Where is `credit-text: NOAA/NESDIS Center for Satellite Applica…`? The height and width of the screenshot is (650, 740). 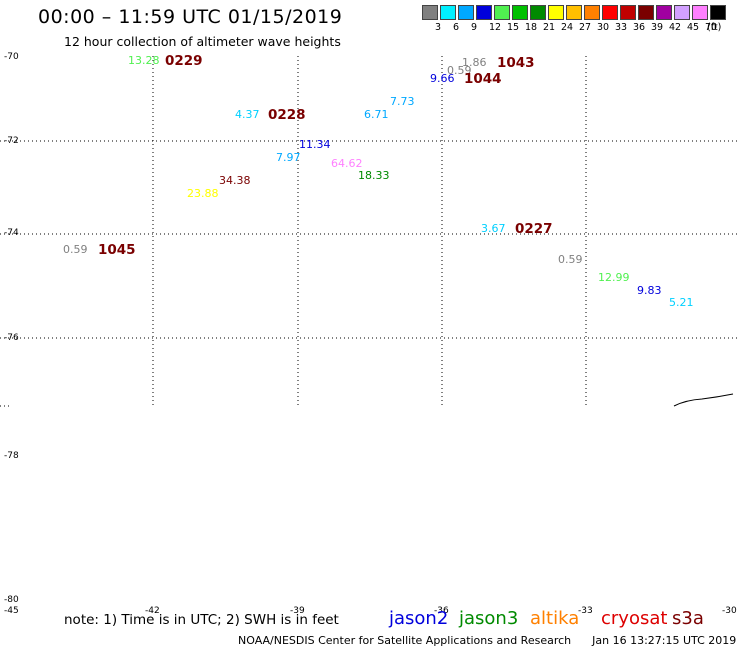
credit-text: NOAA/NESDIS Center for Satellite Applica… is located at coordinates (405, 640).